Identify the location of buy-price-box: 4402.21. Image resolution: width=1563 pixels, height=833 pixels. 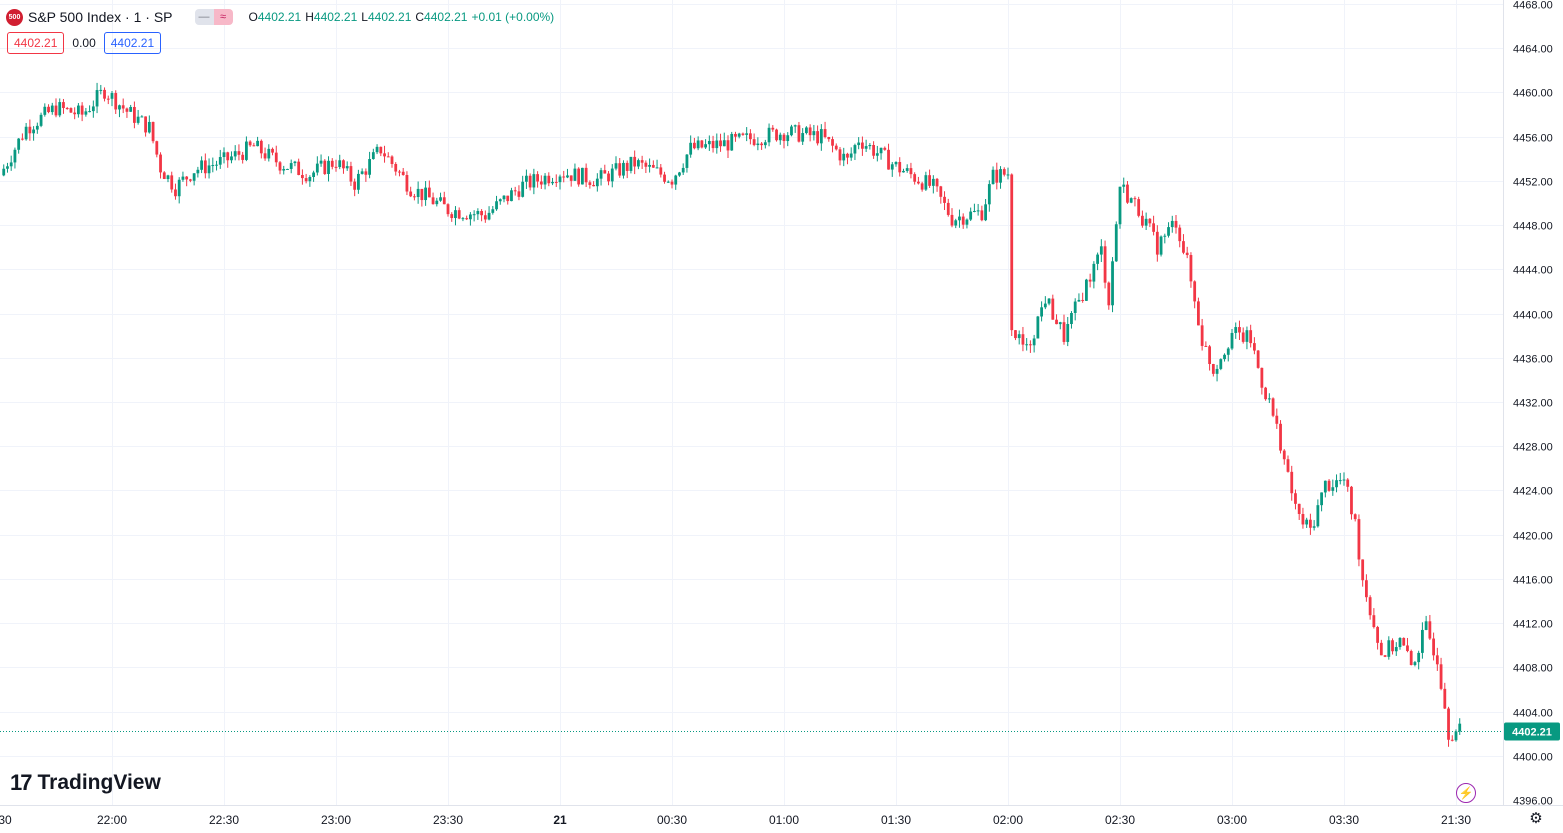
(132, 43).